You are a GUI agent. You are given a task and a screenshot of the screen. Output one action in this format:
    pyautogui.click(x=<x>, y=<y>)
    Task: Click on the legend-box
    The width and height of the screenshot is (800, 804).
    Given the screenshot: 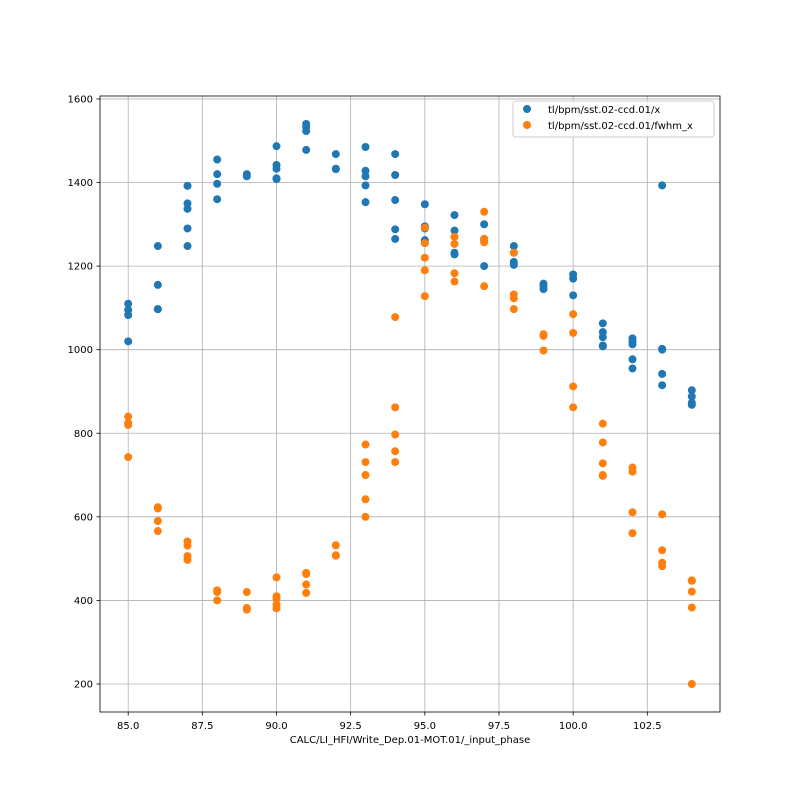 What is the action you would take?
    pyautogui.click(x=613, y=119)
    